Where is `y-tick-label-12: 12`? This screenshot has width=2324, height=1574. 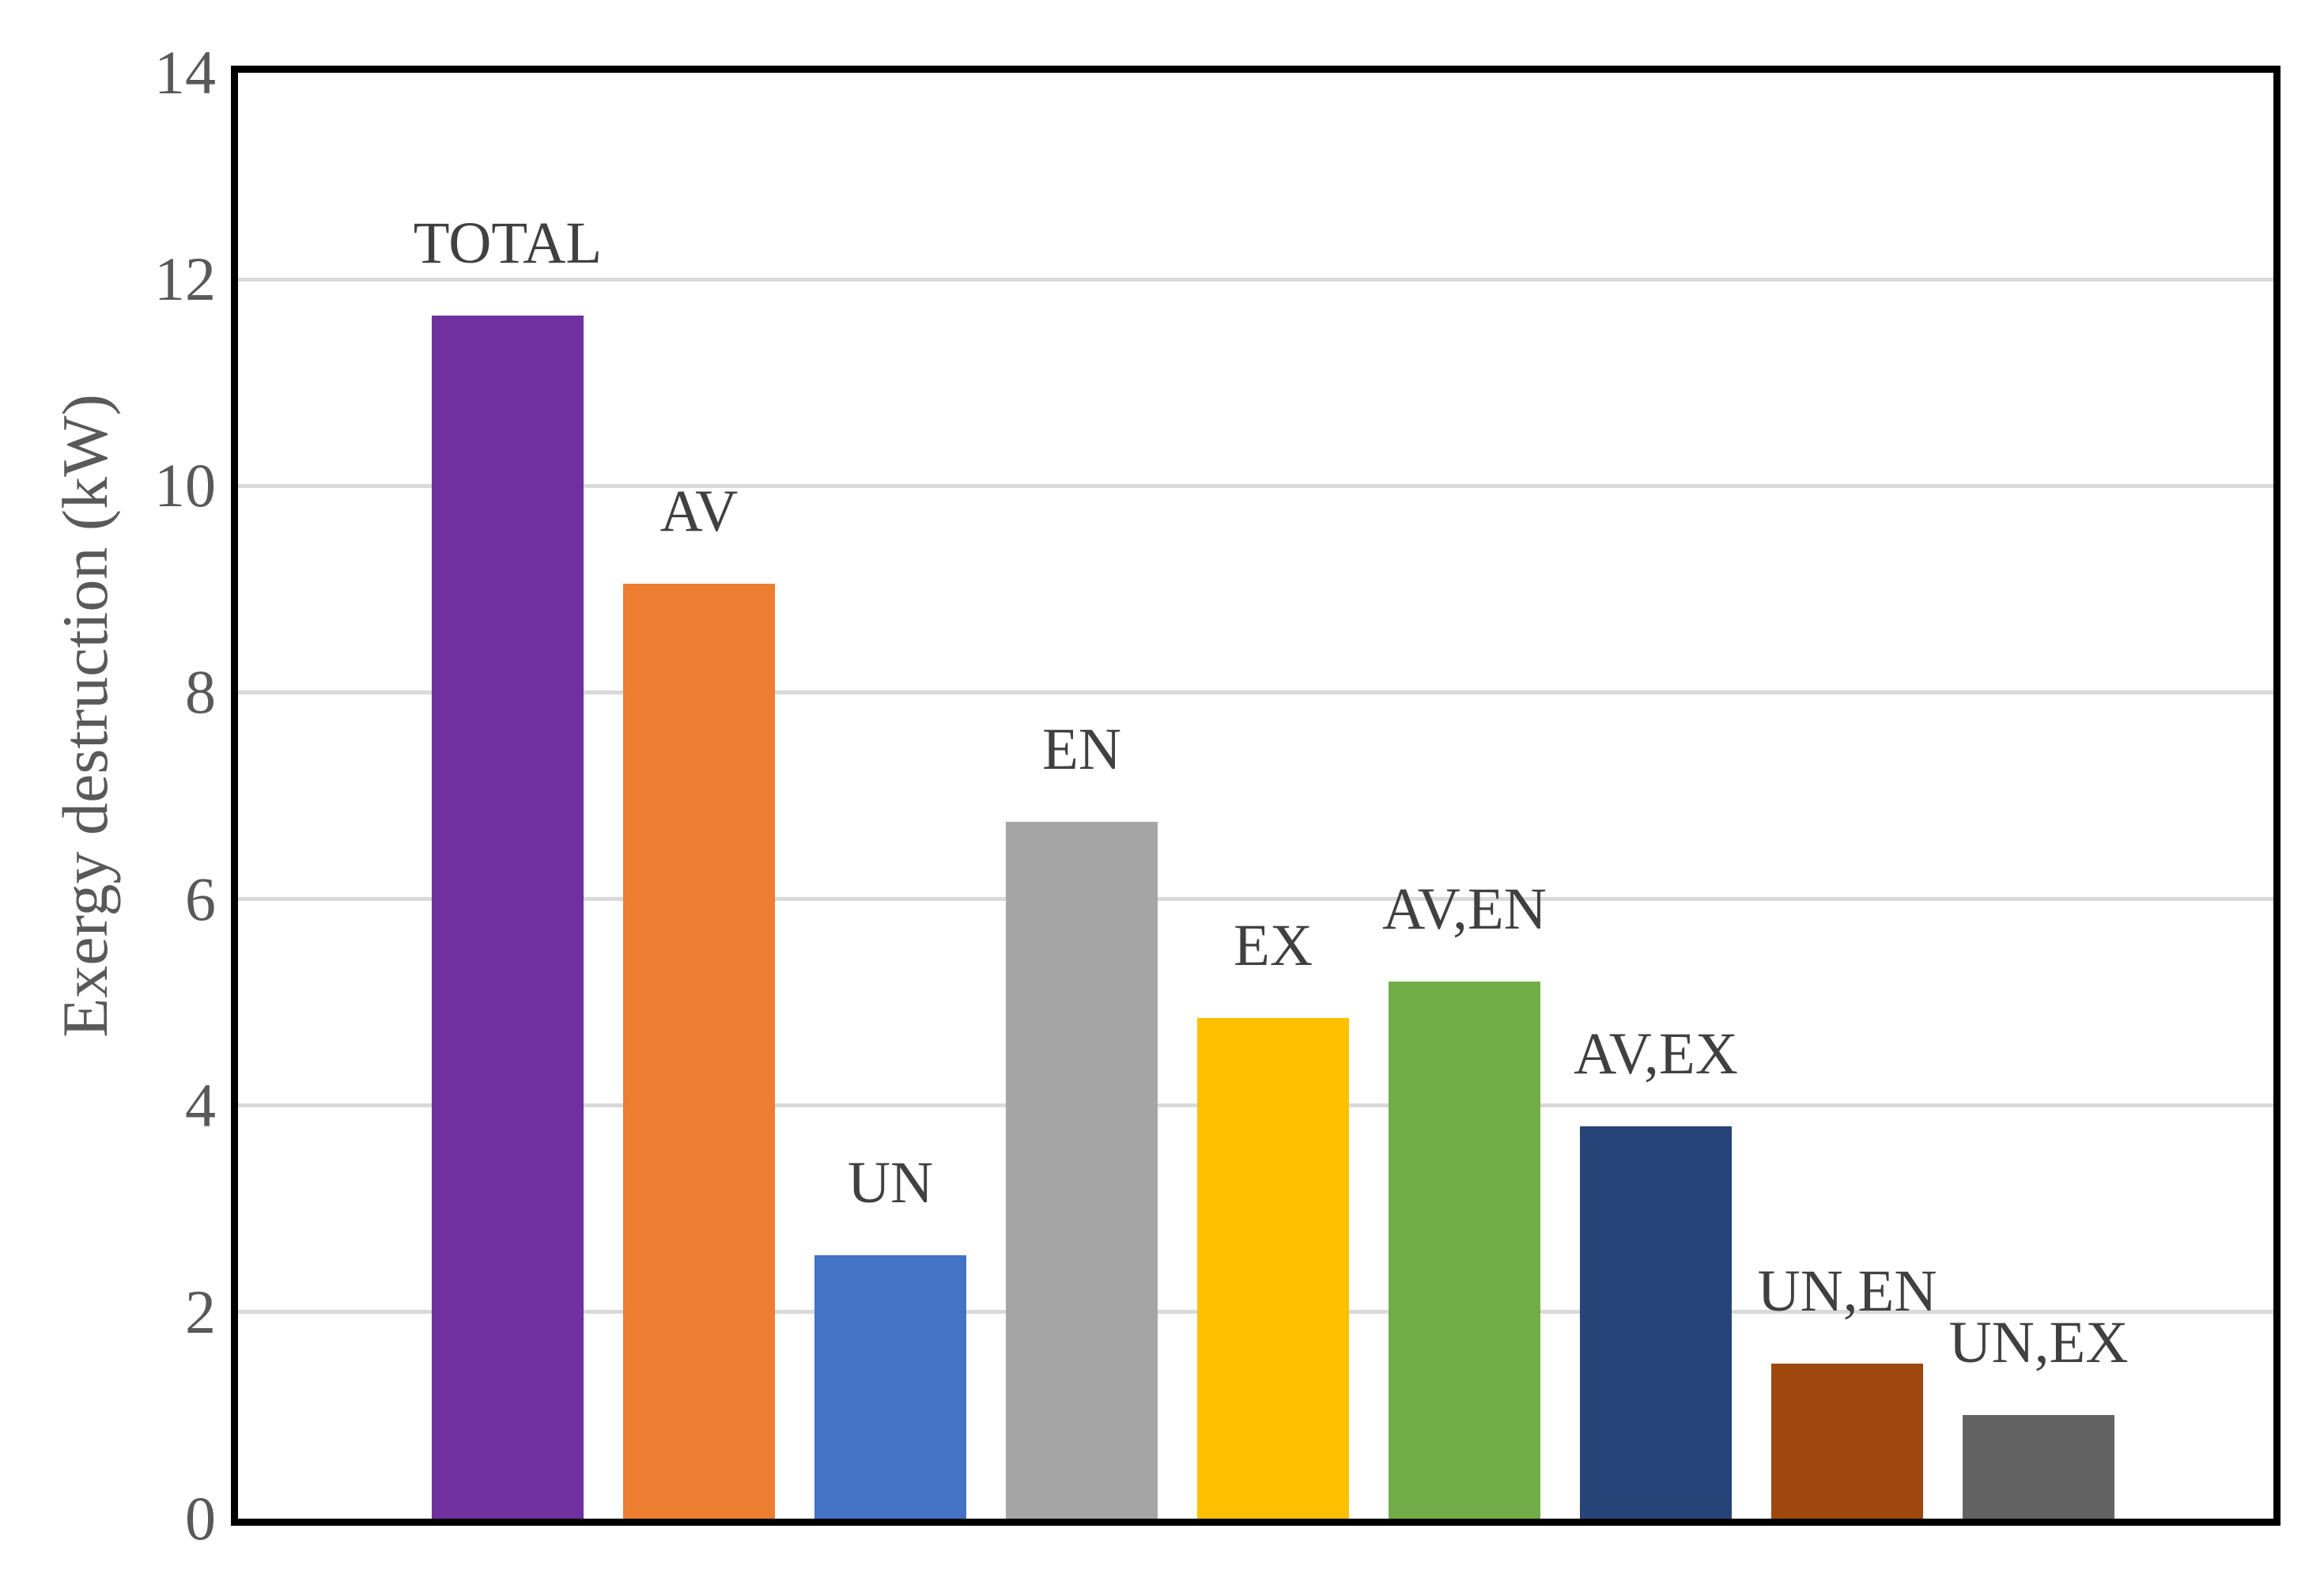
y-tick-label-12: 12 is located at coordinates (185, 279).